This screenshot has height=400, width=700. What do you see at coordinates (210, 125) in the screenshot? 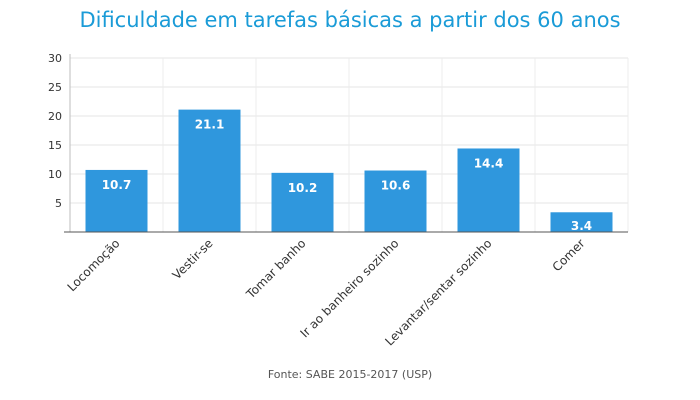
I see `bar-value-label: 21.1` at bounding box center [210, 125].